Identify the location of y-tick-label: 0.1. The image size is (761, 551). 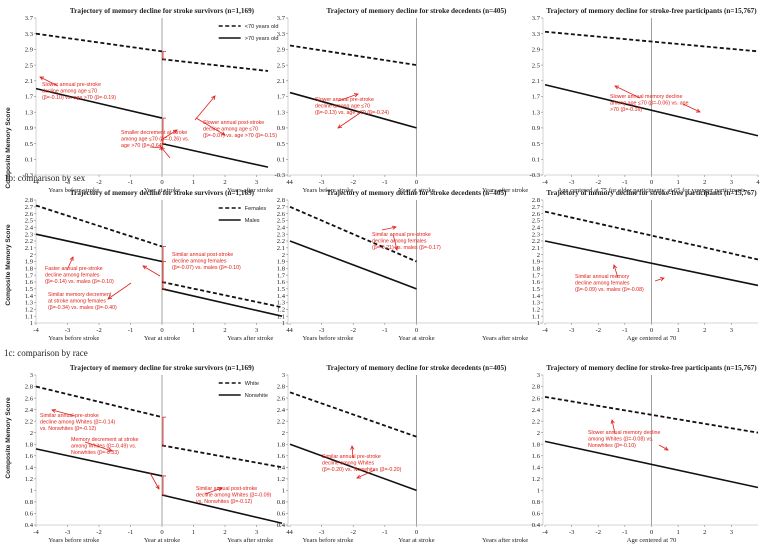
(281, 160).